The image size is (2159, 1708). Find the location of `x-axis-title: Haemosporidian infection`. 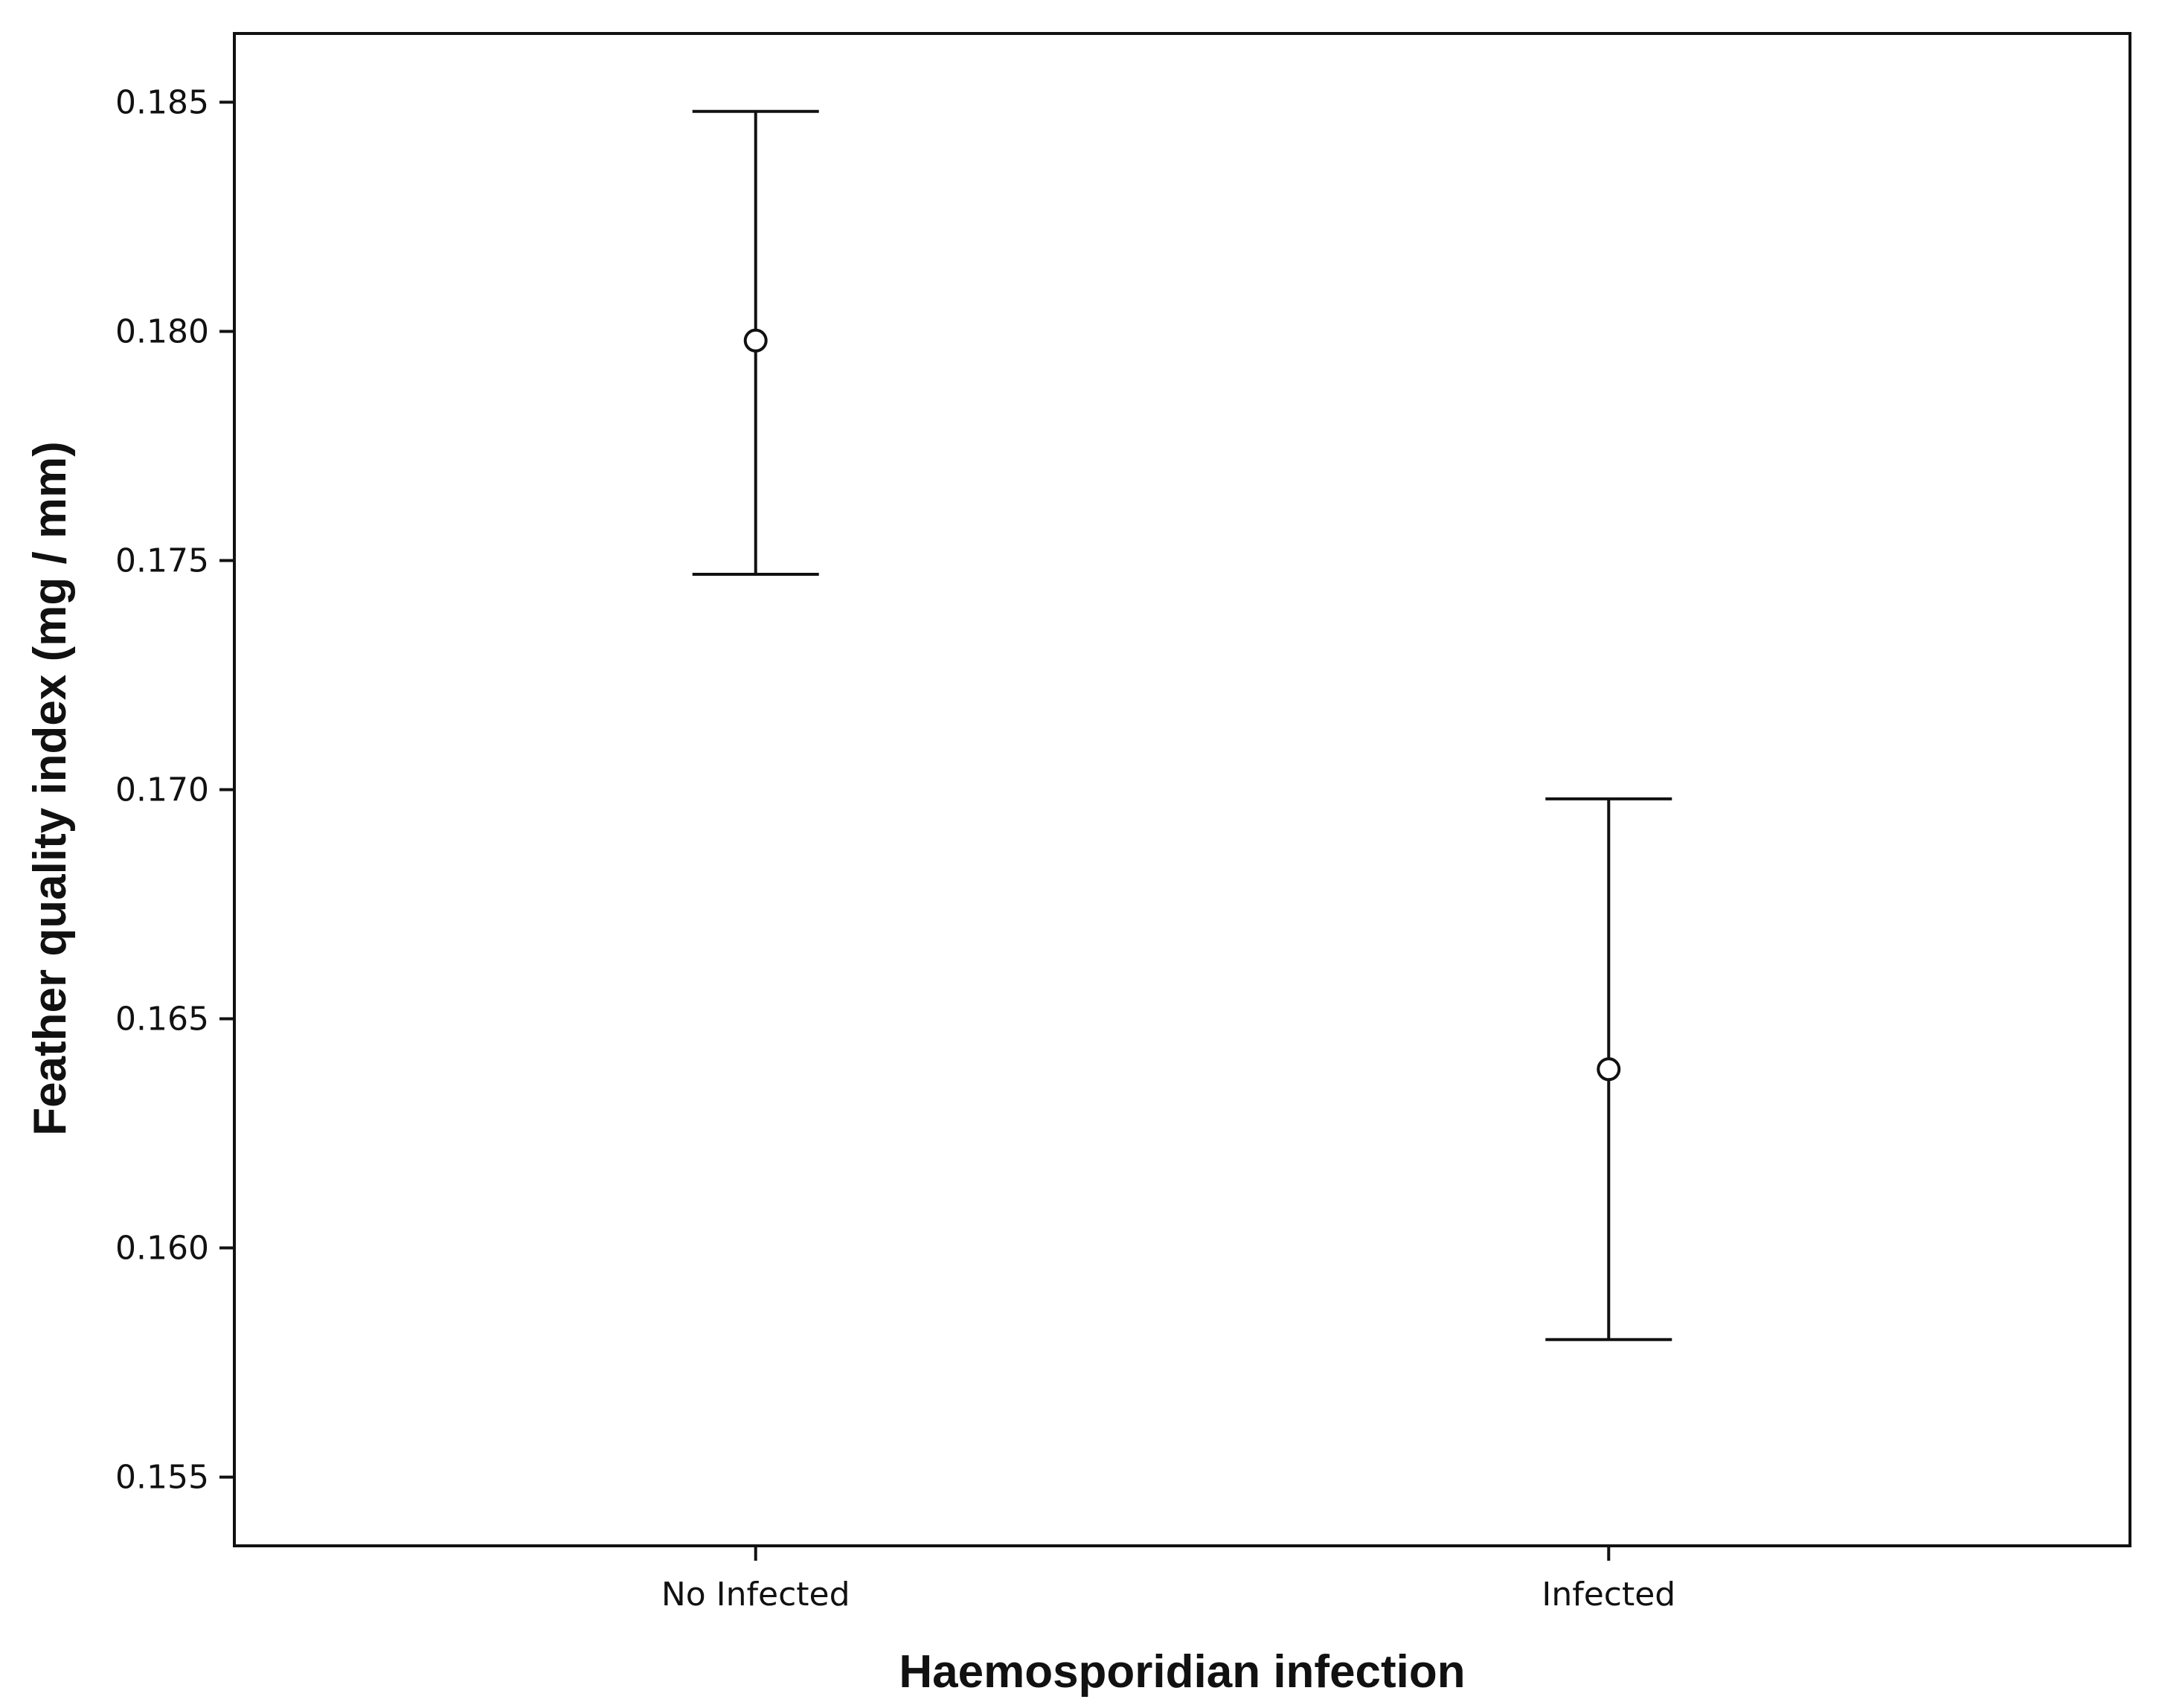

x-axis-title: Haemosporidian infection is located at coordinates (1182, 1672).